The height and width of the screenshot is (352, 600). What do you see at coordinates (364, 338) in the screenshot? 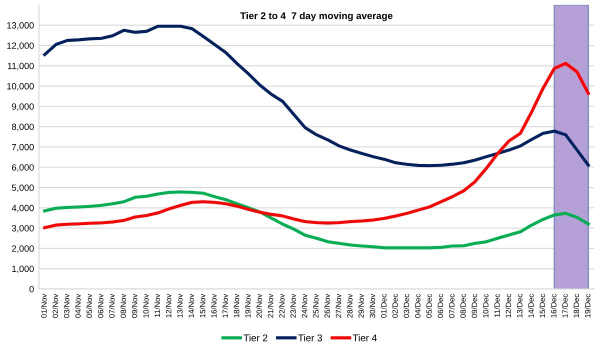
I see `legend-label: Tier 4` at bounding box center [364, 338].